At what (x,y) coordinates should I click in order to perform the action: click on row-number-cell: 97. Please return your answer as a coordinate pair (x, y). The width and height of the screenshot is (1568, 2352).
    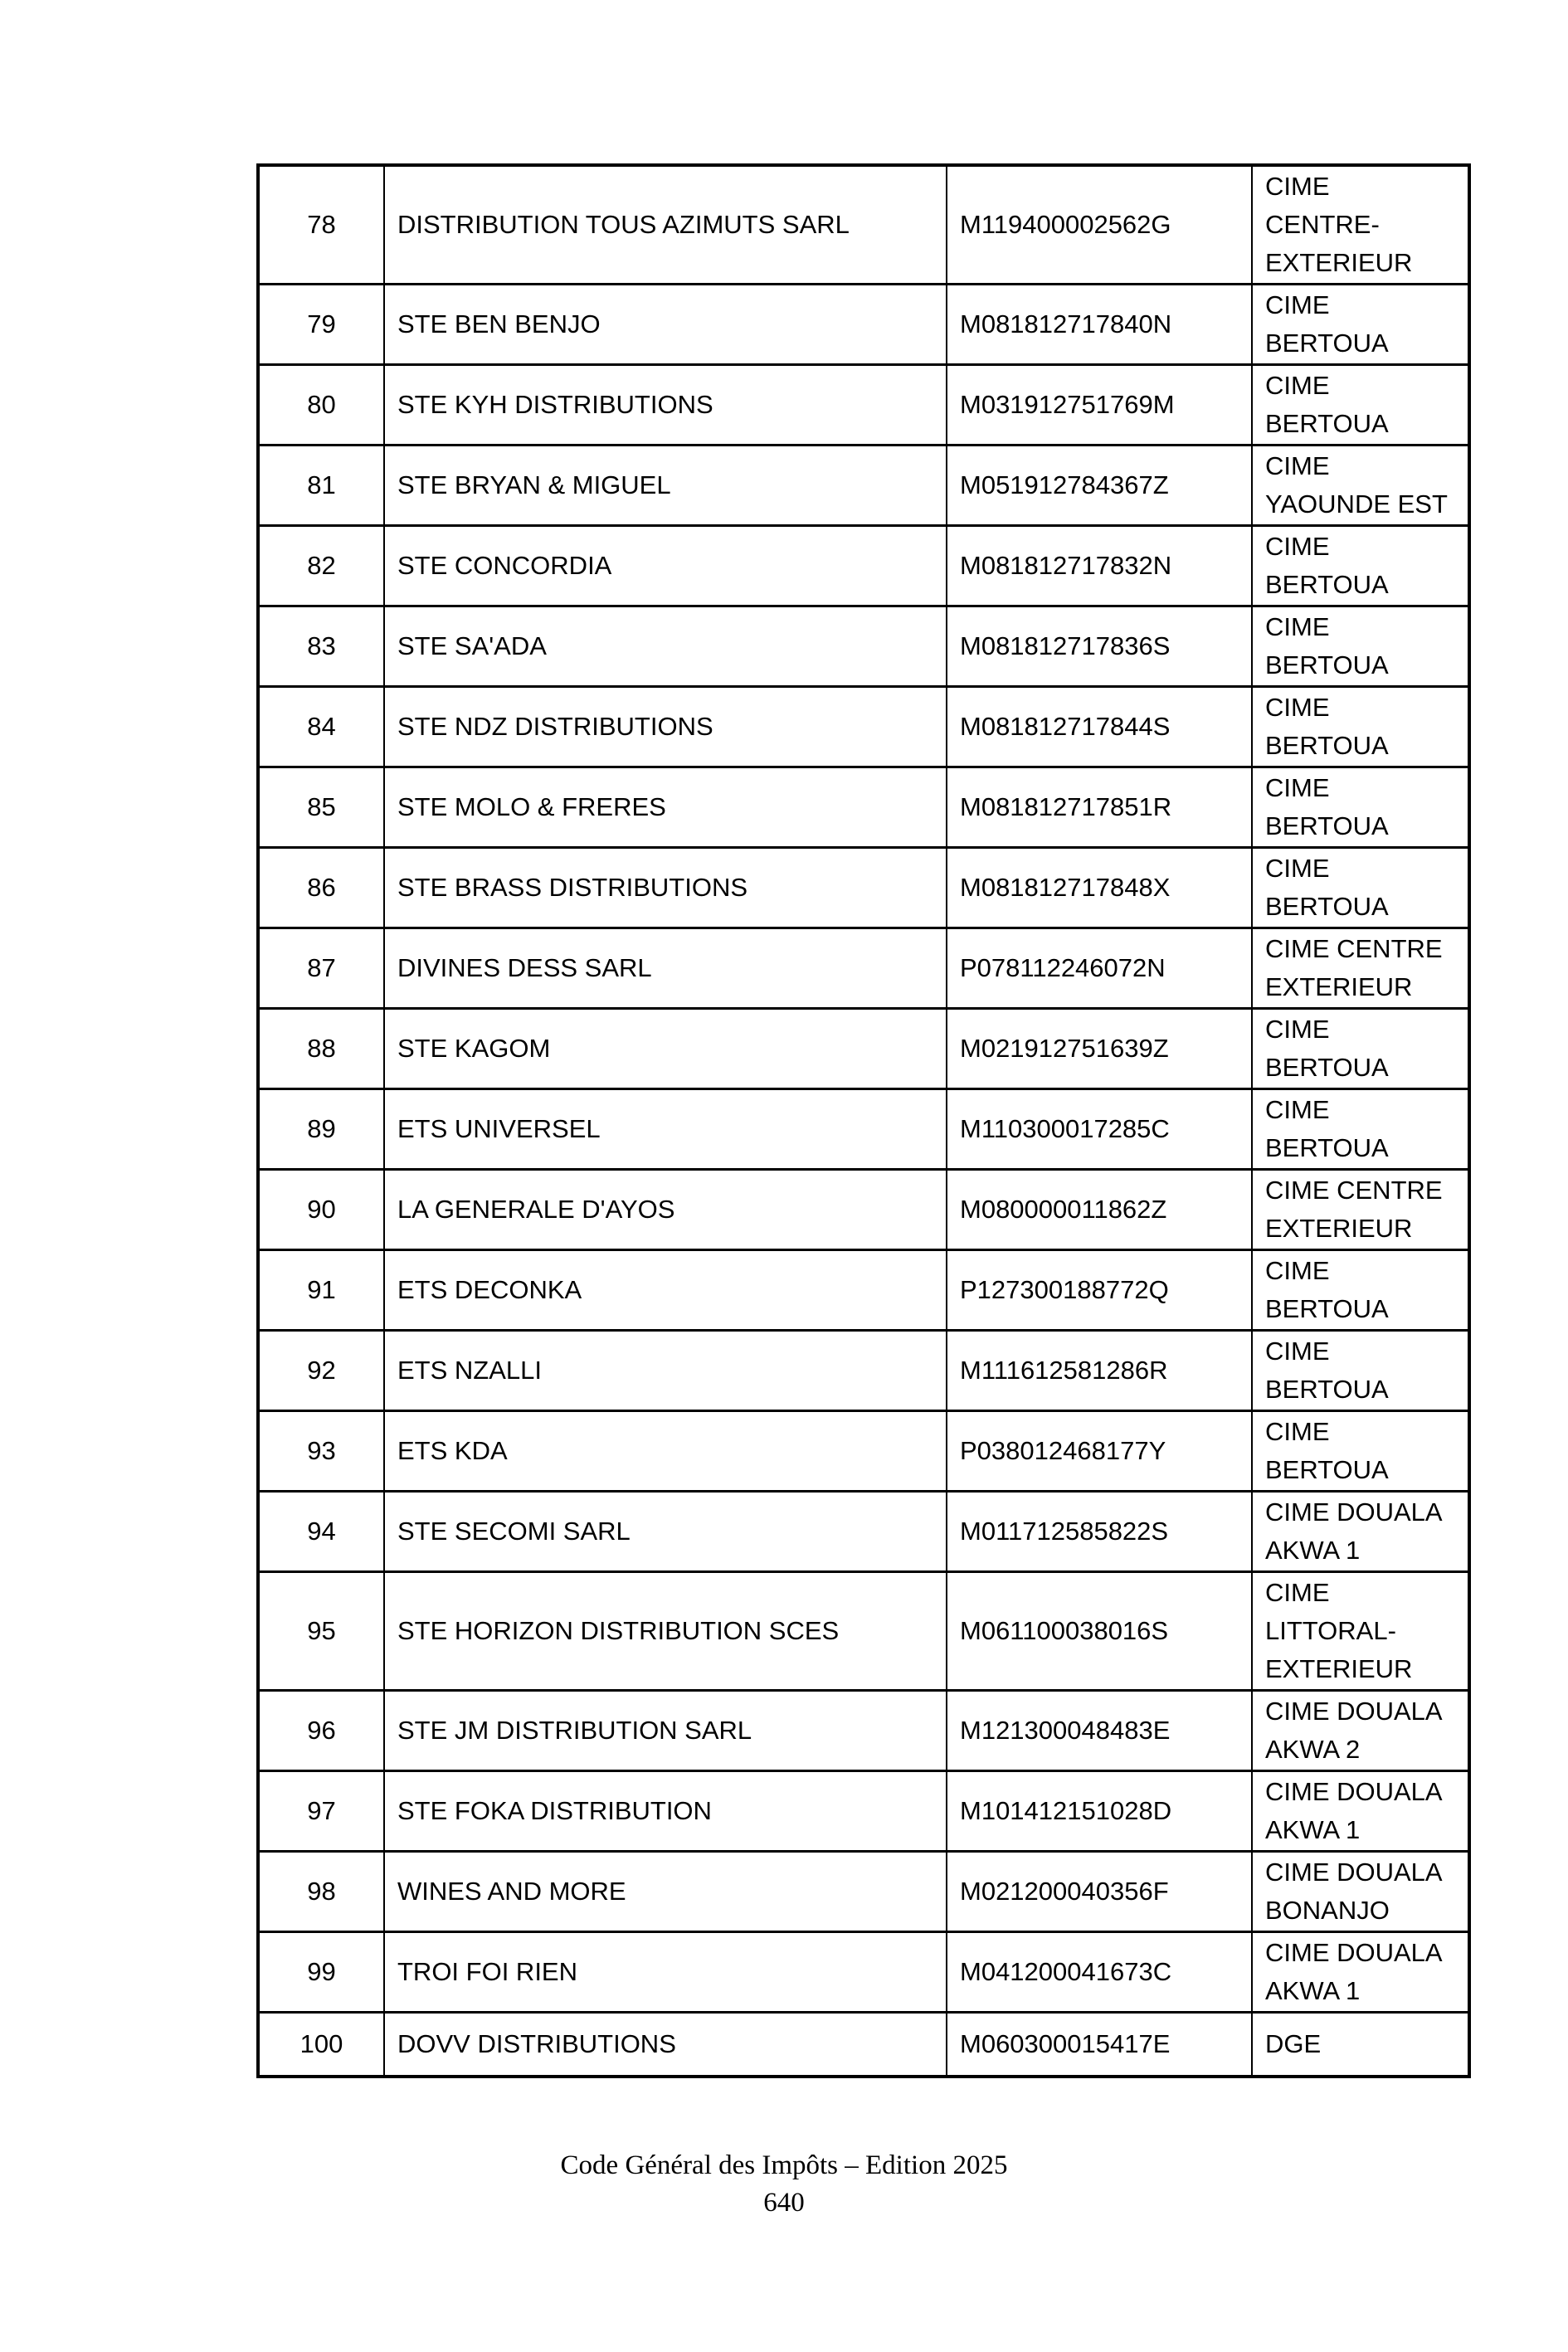
    Looking at the image, I should click on (321, 1811).